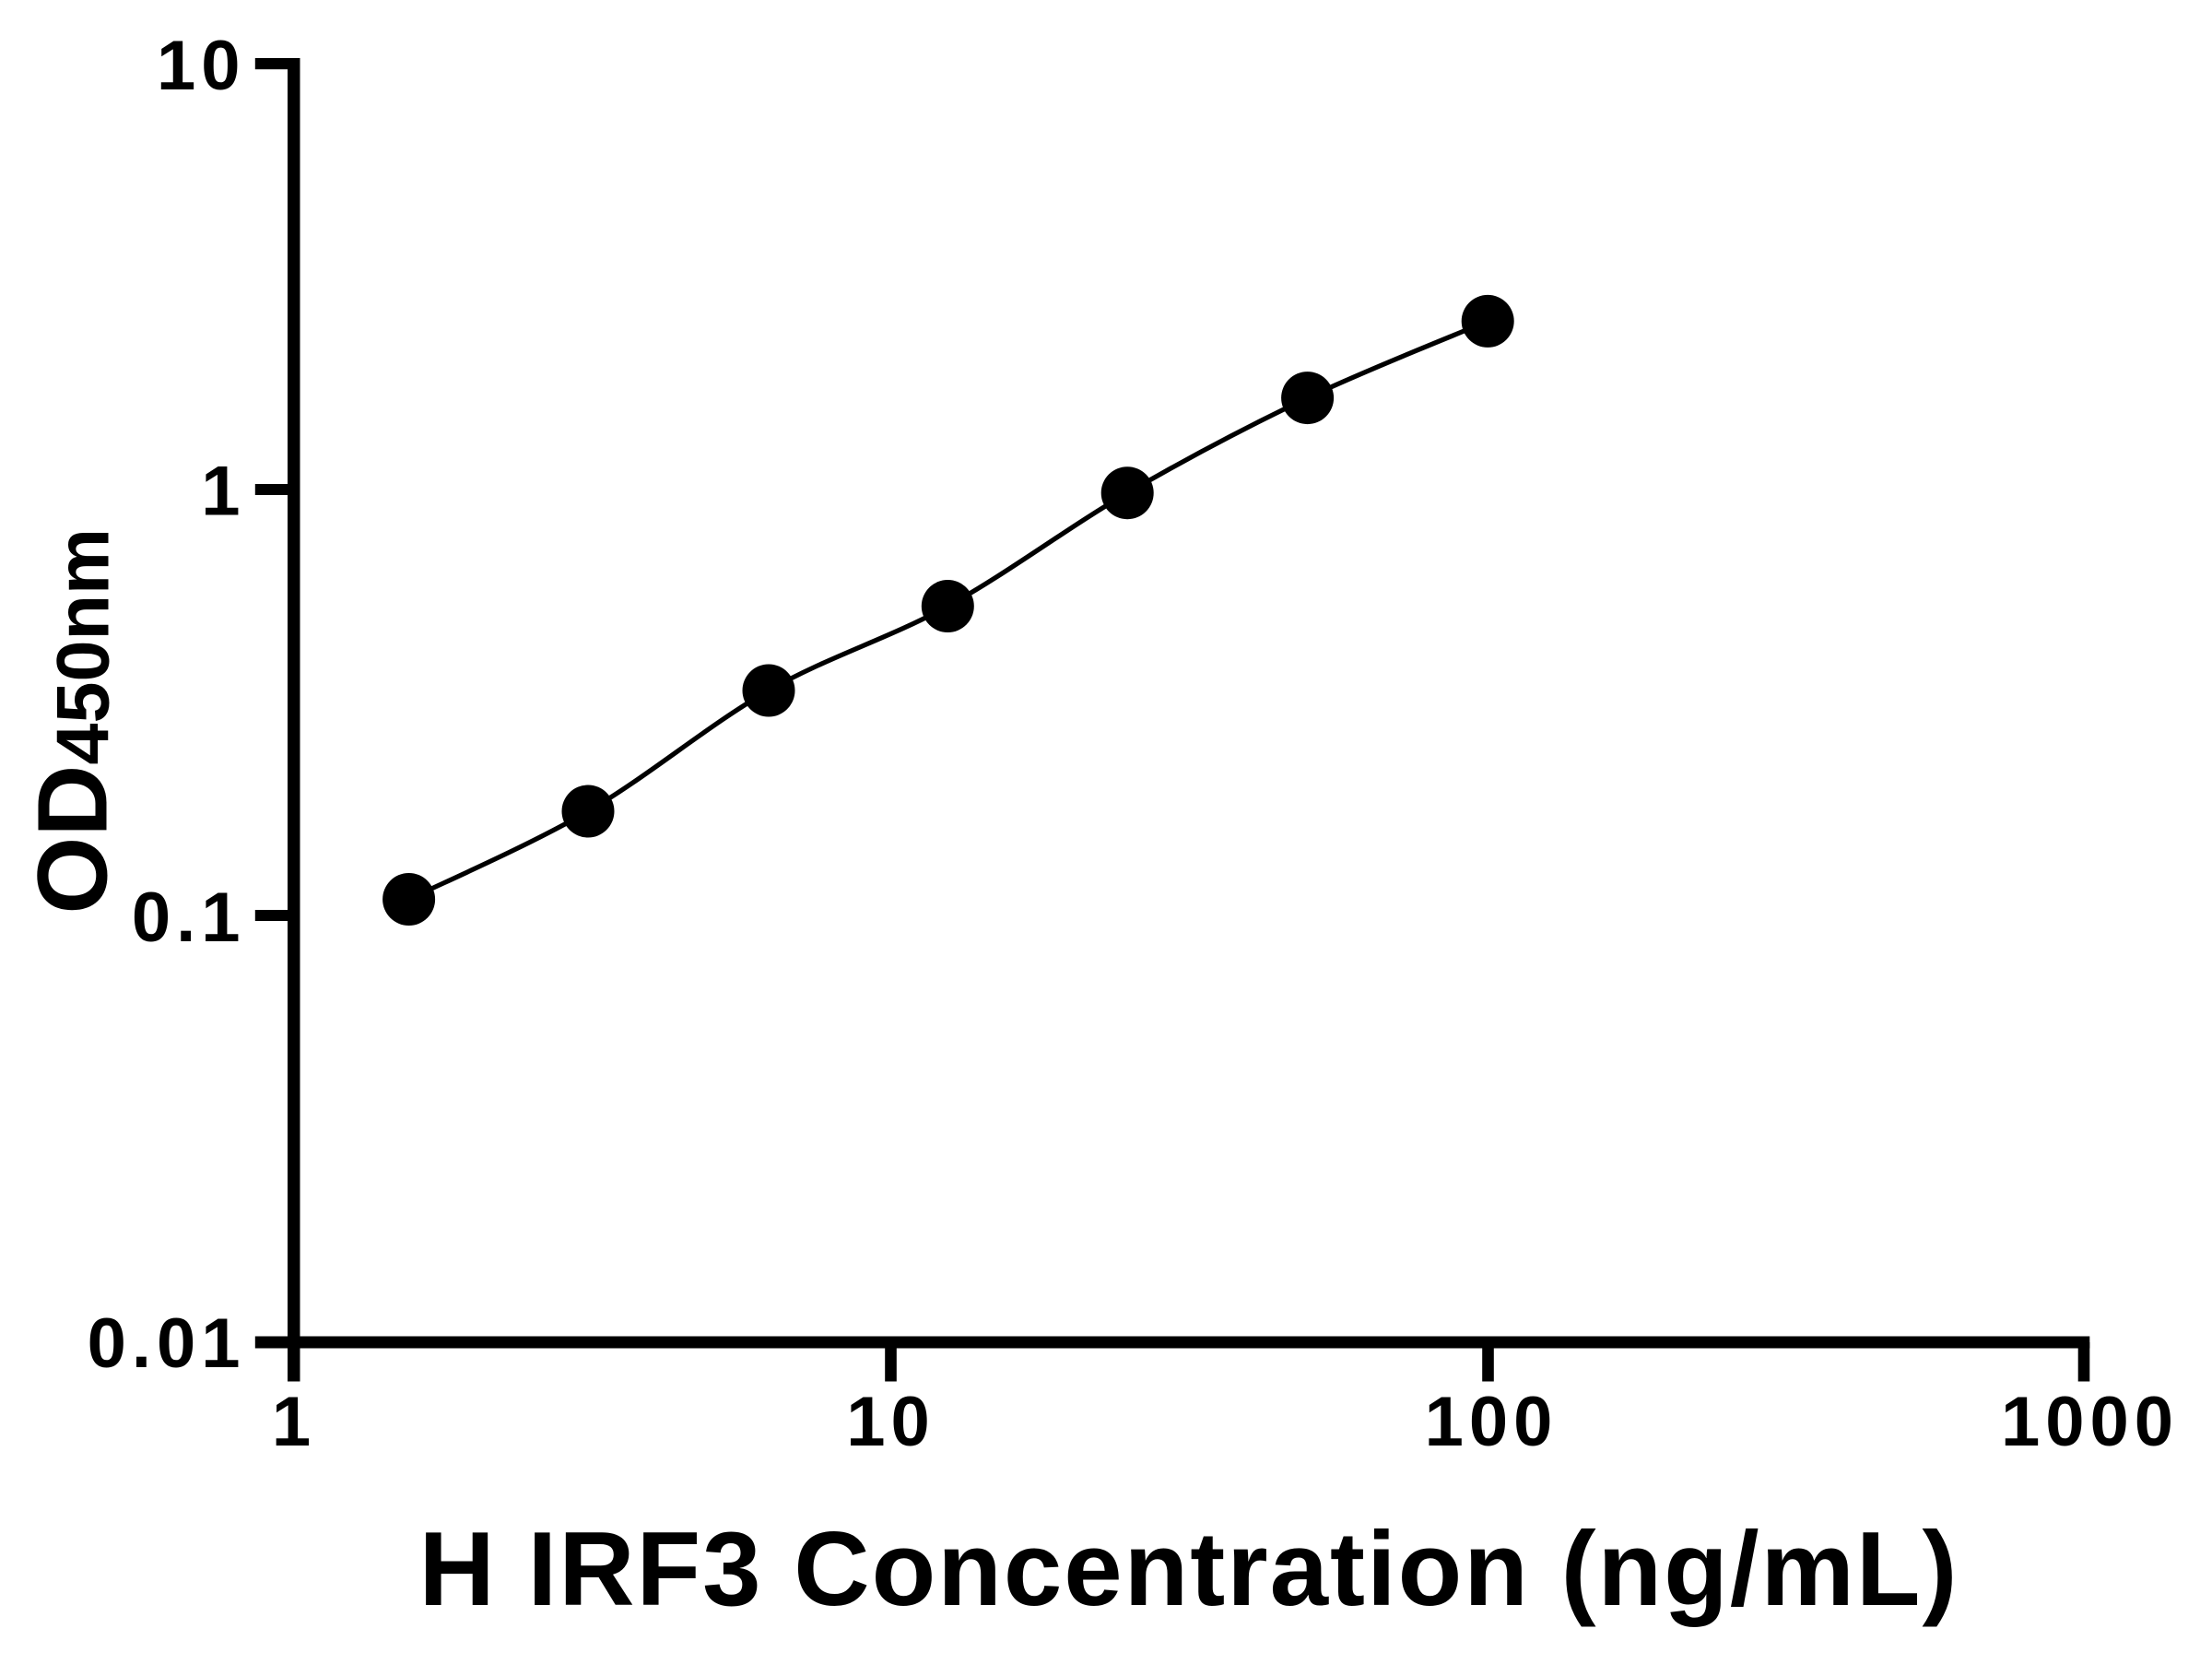  What do you see at coordinates (189, 918) in the screenshot?
I see `svg-text: 0.1` at bounding box center [189, 918].